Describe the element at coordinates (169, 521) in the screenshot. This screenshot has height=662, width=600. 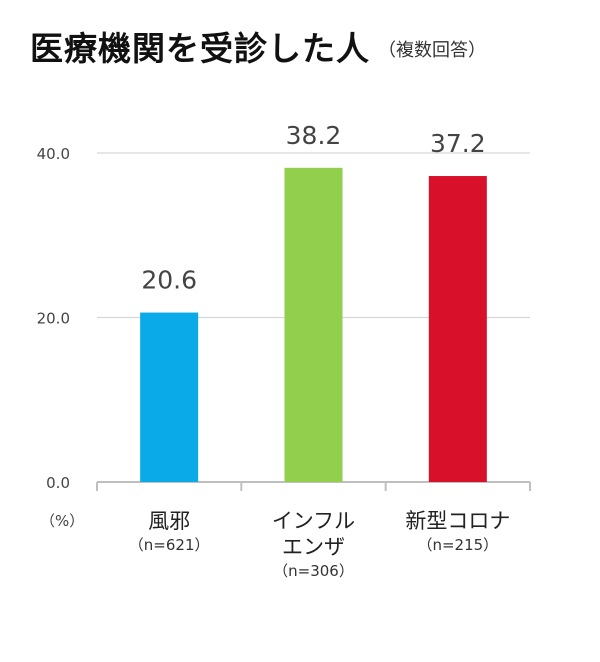
I see `category-name: 風邪` at that location.